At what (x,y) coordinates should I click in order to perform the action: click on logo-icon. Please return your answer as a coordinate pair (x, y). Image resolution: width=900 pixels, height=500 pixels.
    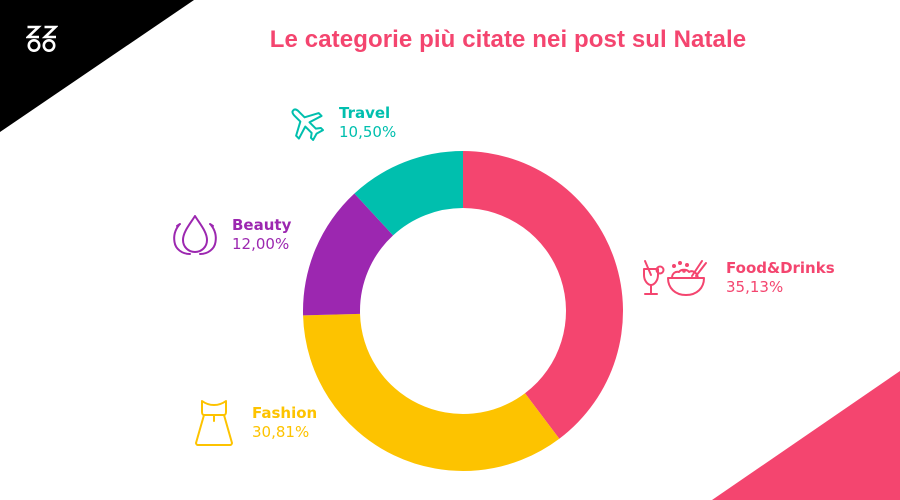
    Looking at the image, I should click on (42, 38).